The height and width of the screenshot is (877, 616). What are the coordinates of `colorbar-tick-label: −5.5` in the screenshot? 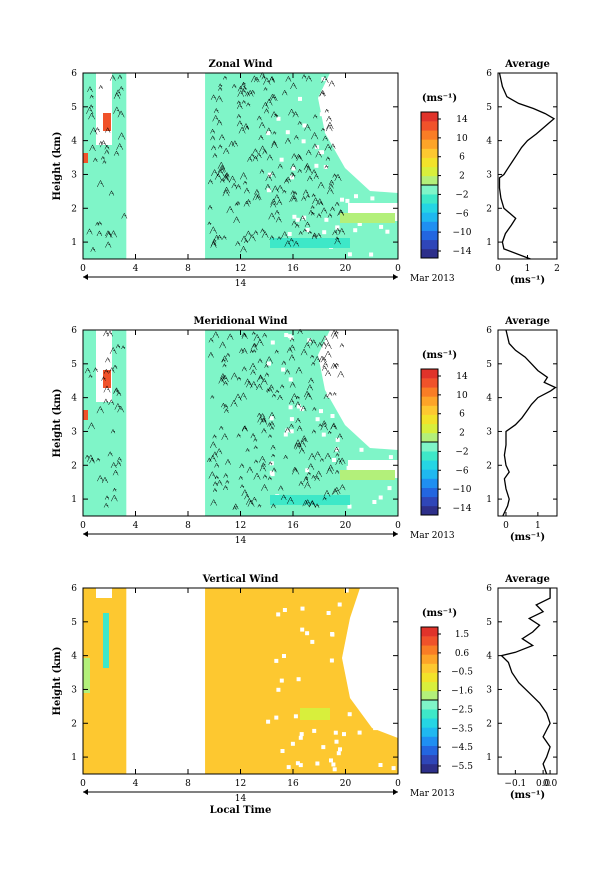 It's located at (462, 767).